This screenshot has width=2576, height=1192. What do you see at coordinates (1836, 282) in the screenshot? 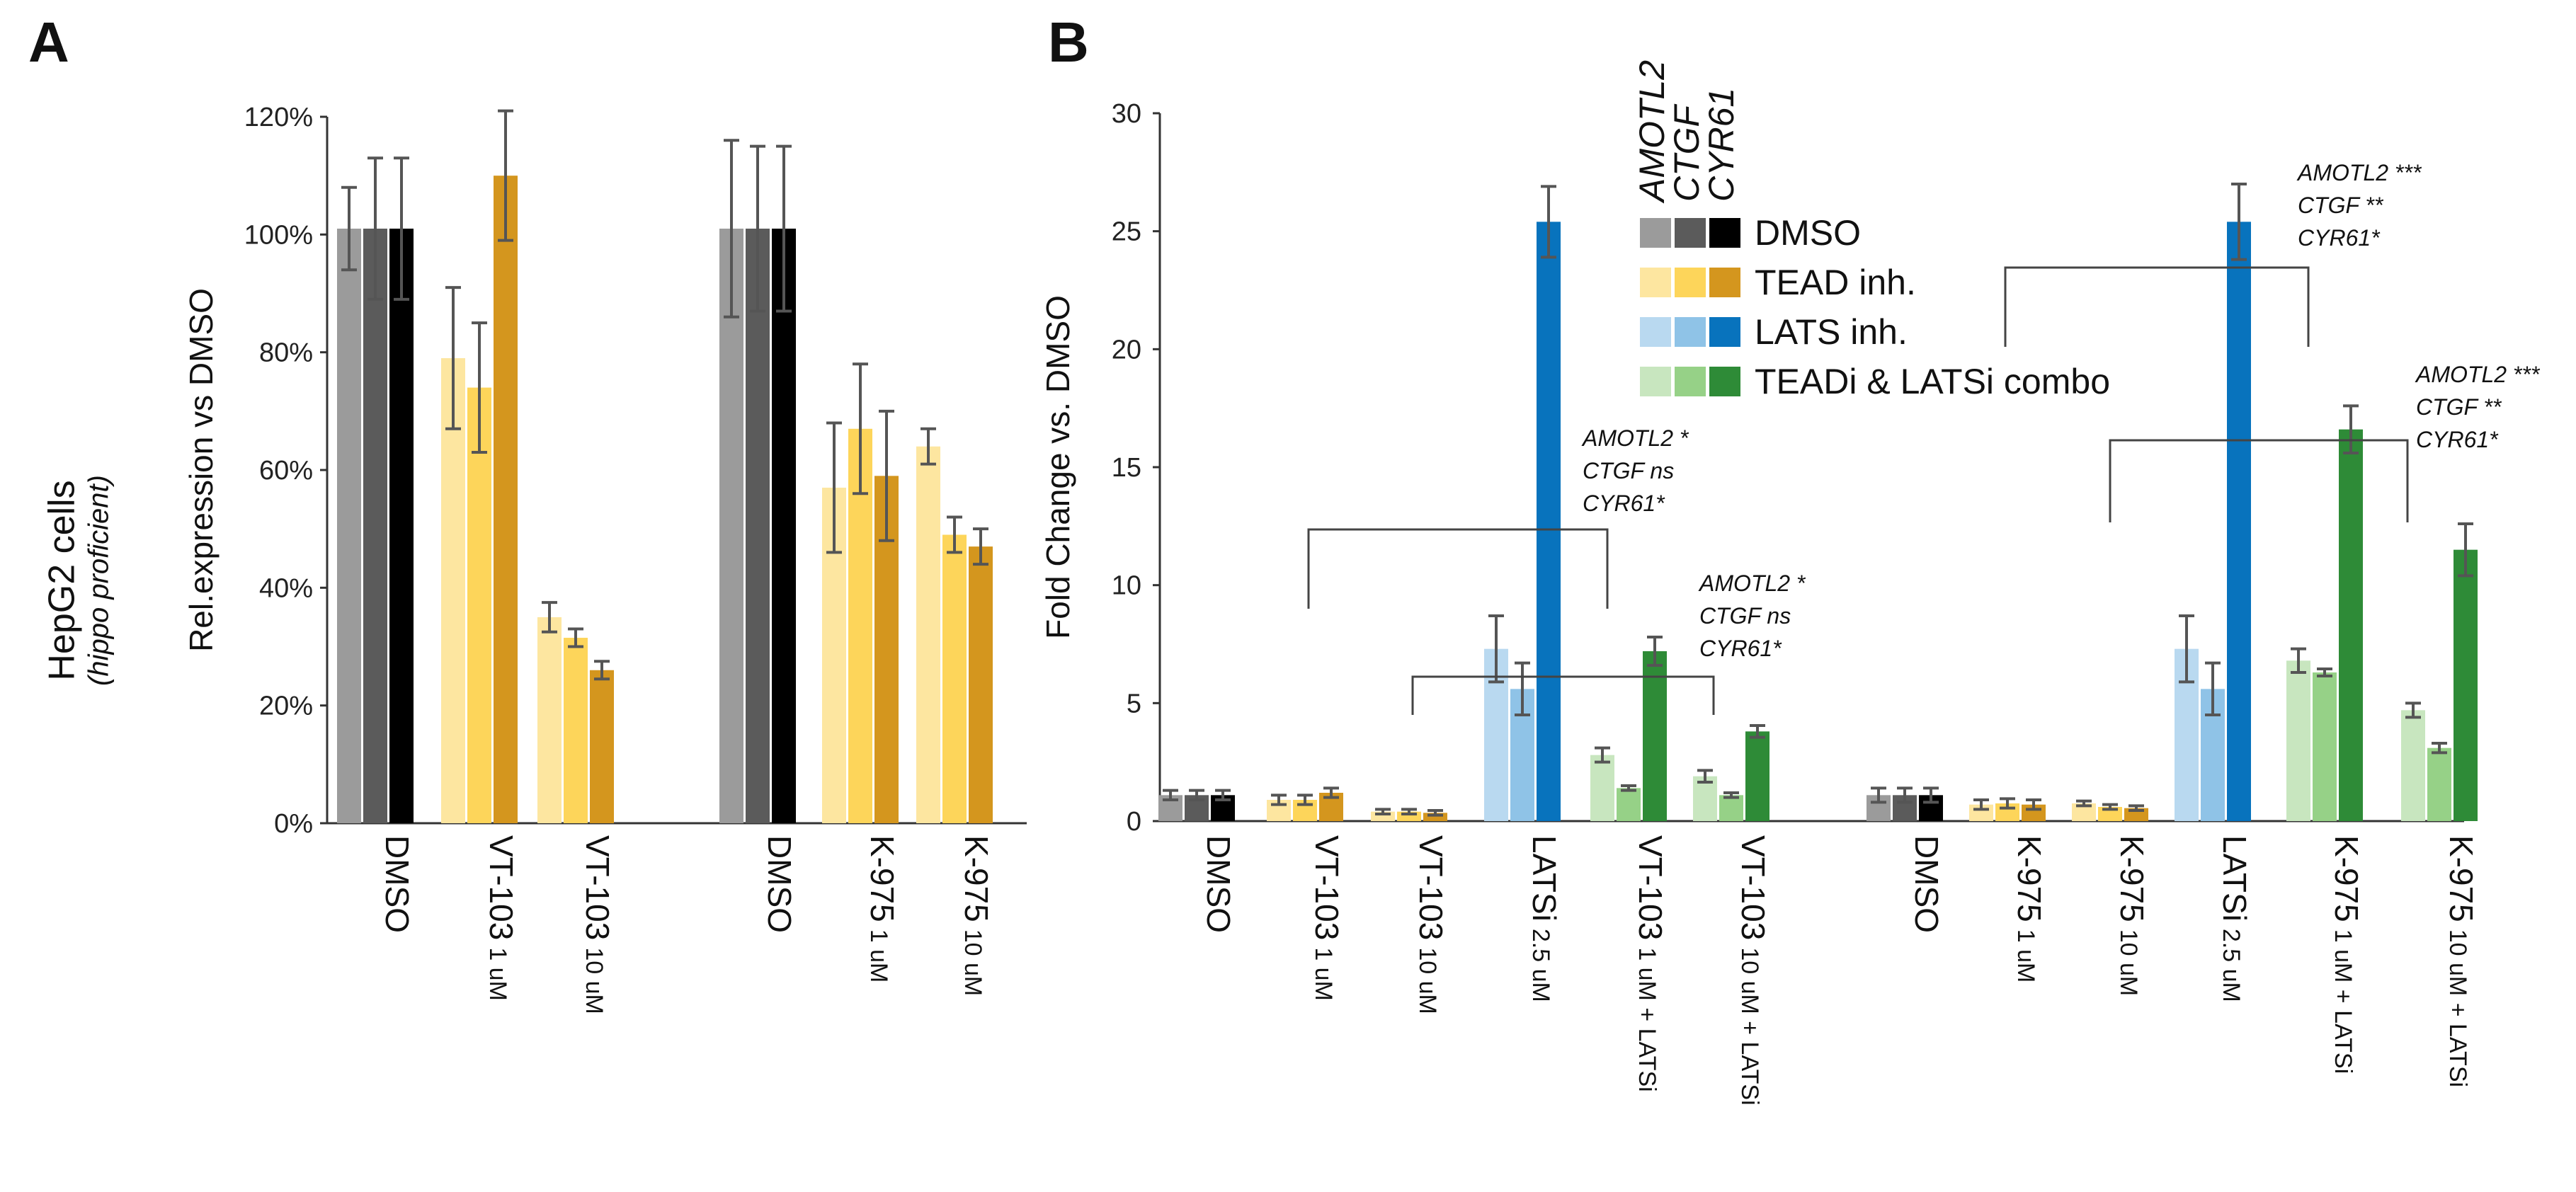
I see `legend-treatment-label: TEAD inh.` at bounding box center [1836, 282].